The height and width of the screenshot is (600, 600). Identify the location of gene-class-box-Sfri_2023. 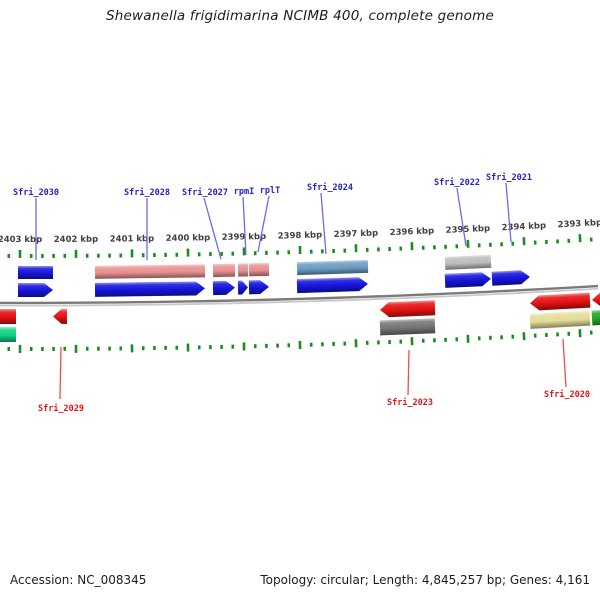
(407, 327).